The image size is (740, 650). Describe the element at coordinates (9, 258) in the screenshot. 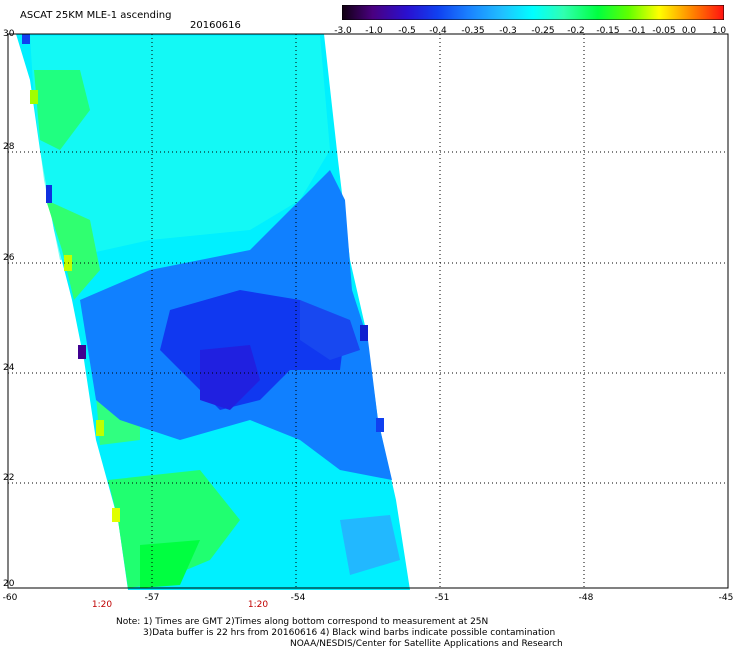

I see `y-tick-label: 26` at that location.